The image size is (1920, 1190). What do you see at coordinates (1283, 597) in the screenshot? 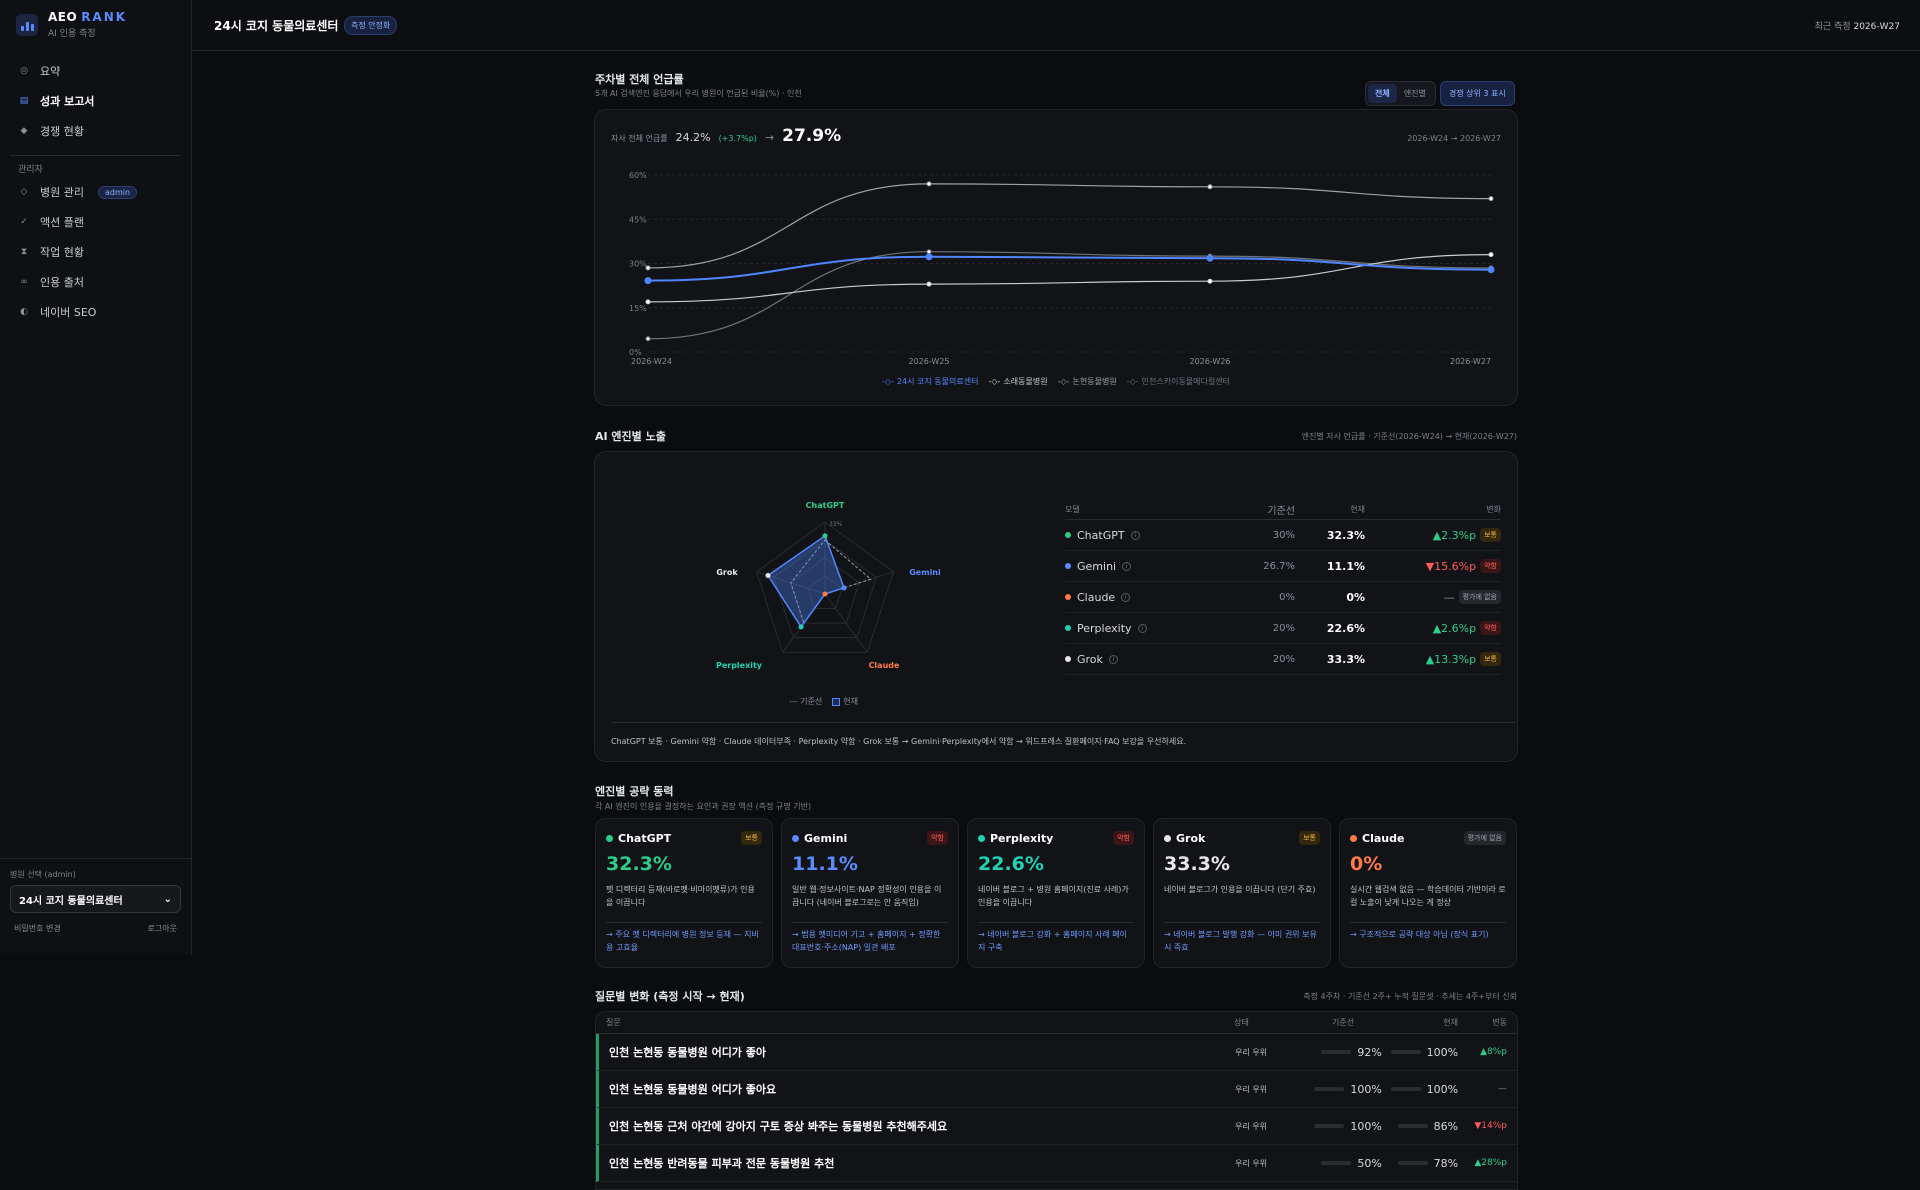
I see `engine-row: Claude i 0% 0% — 평가에 없음` at bounding box center [1283, 597].